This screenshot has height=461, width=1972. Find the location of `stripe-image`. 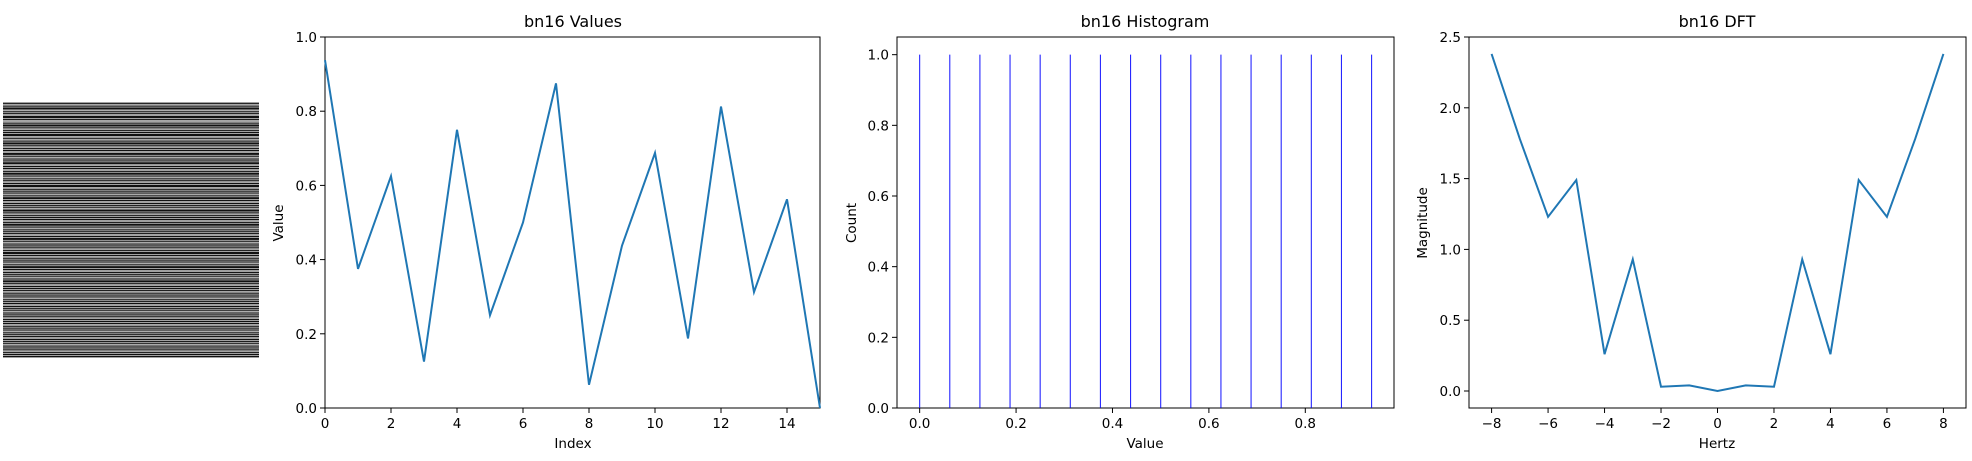

stripe-image is located at coordinates (131, 230).